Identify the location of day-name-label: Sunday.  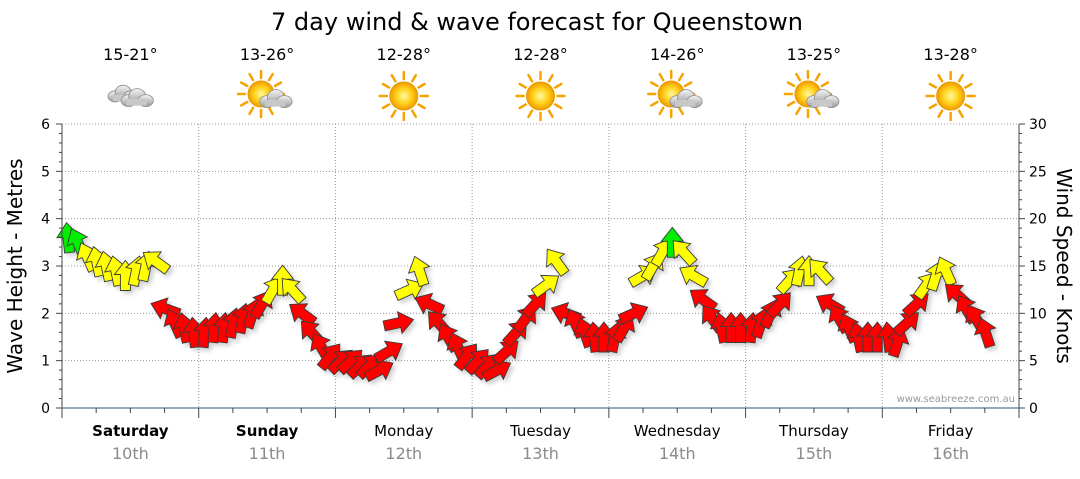
(267, 431).